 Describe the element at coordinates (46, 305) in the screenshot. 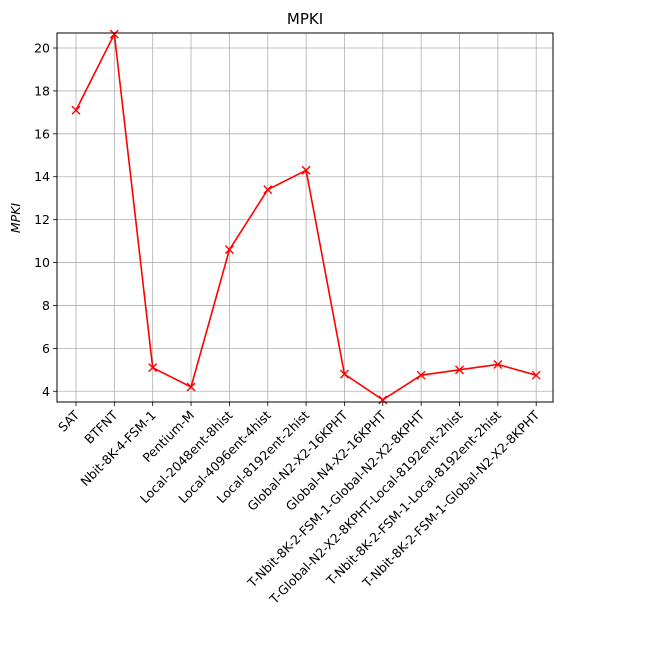

I see `y-tick-label: 8` at that location.